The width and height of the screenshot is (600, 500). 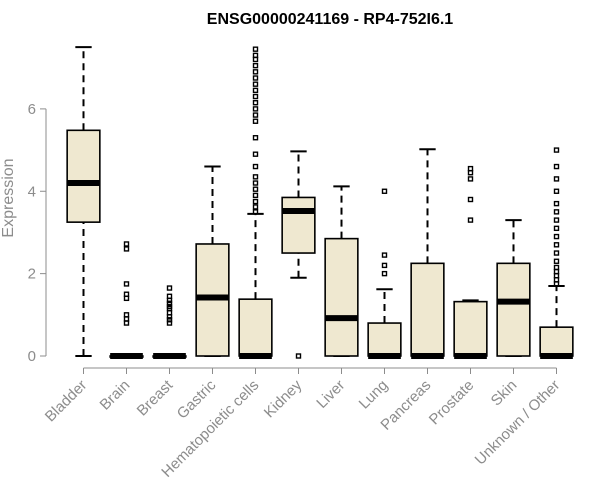 I want to click on chart-title: ENSG00000241169 - RP4-752I6.1, so click(x=330, y=19).